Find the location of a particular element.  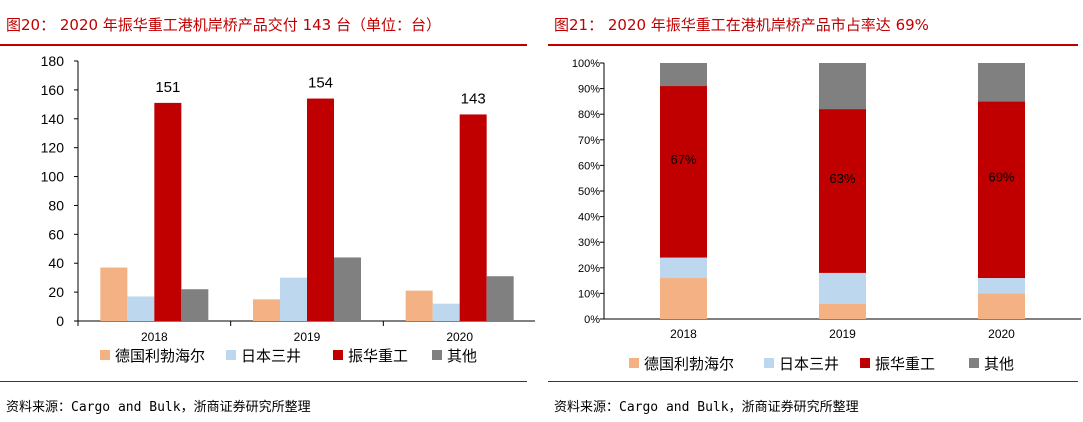

y-tick-label: 80% is located at coordinates (589, 115).